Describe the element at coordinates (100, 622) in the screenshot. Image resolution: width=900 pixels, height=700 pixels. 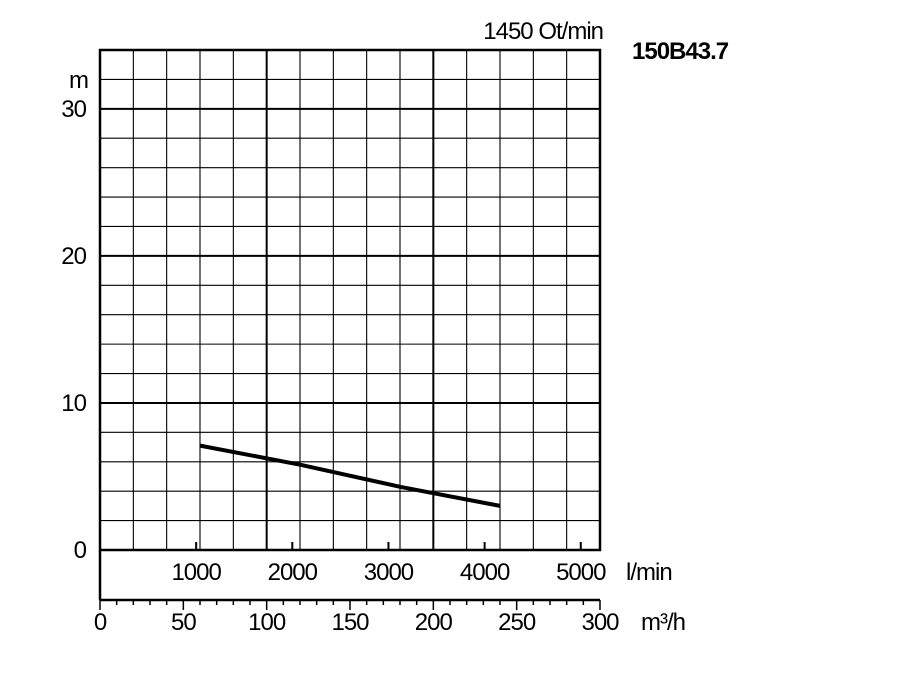
I see `x-tick-label: 0` at that location.